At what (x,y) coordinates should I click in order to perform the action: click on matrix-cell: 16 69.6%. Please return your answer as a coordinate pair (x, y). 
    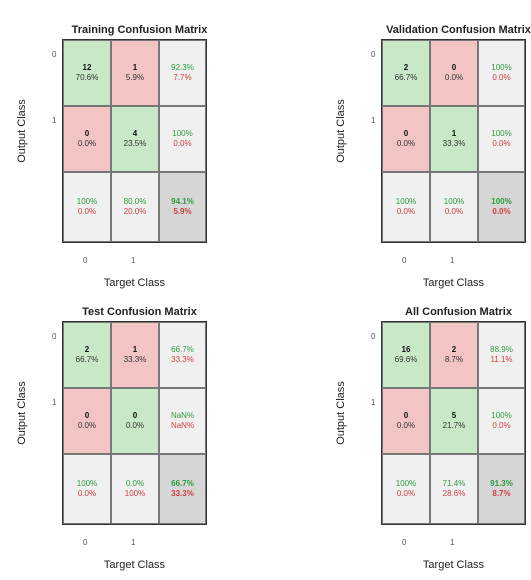
    Looking at the image, I should click on (406, 355).